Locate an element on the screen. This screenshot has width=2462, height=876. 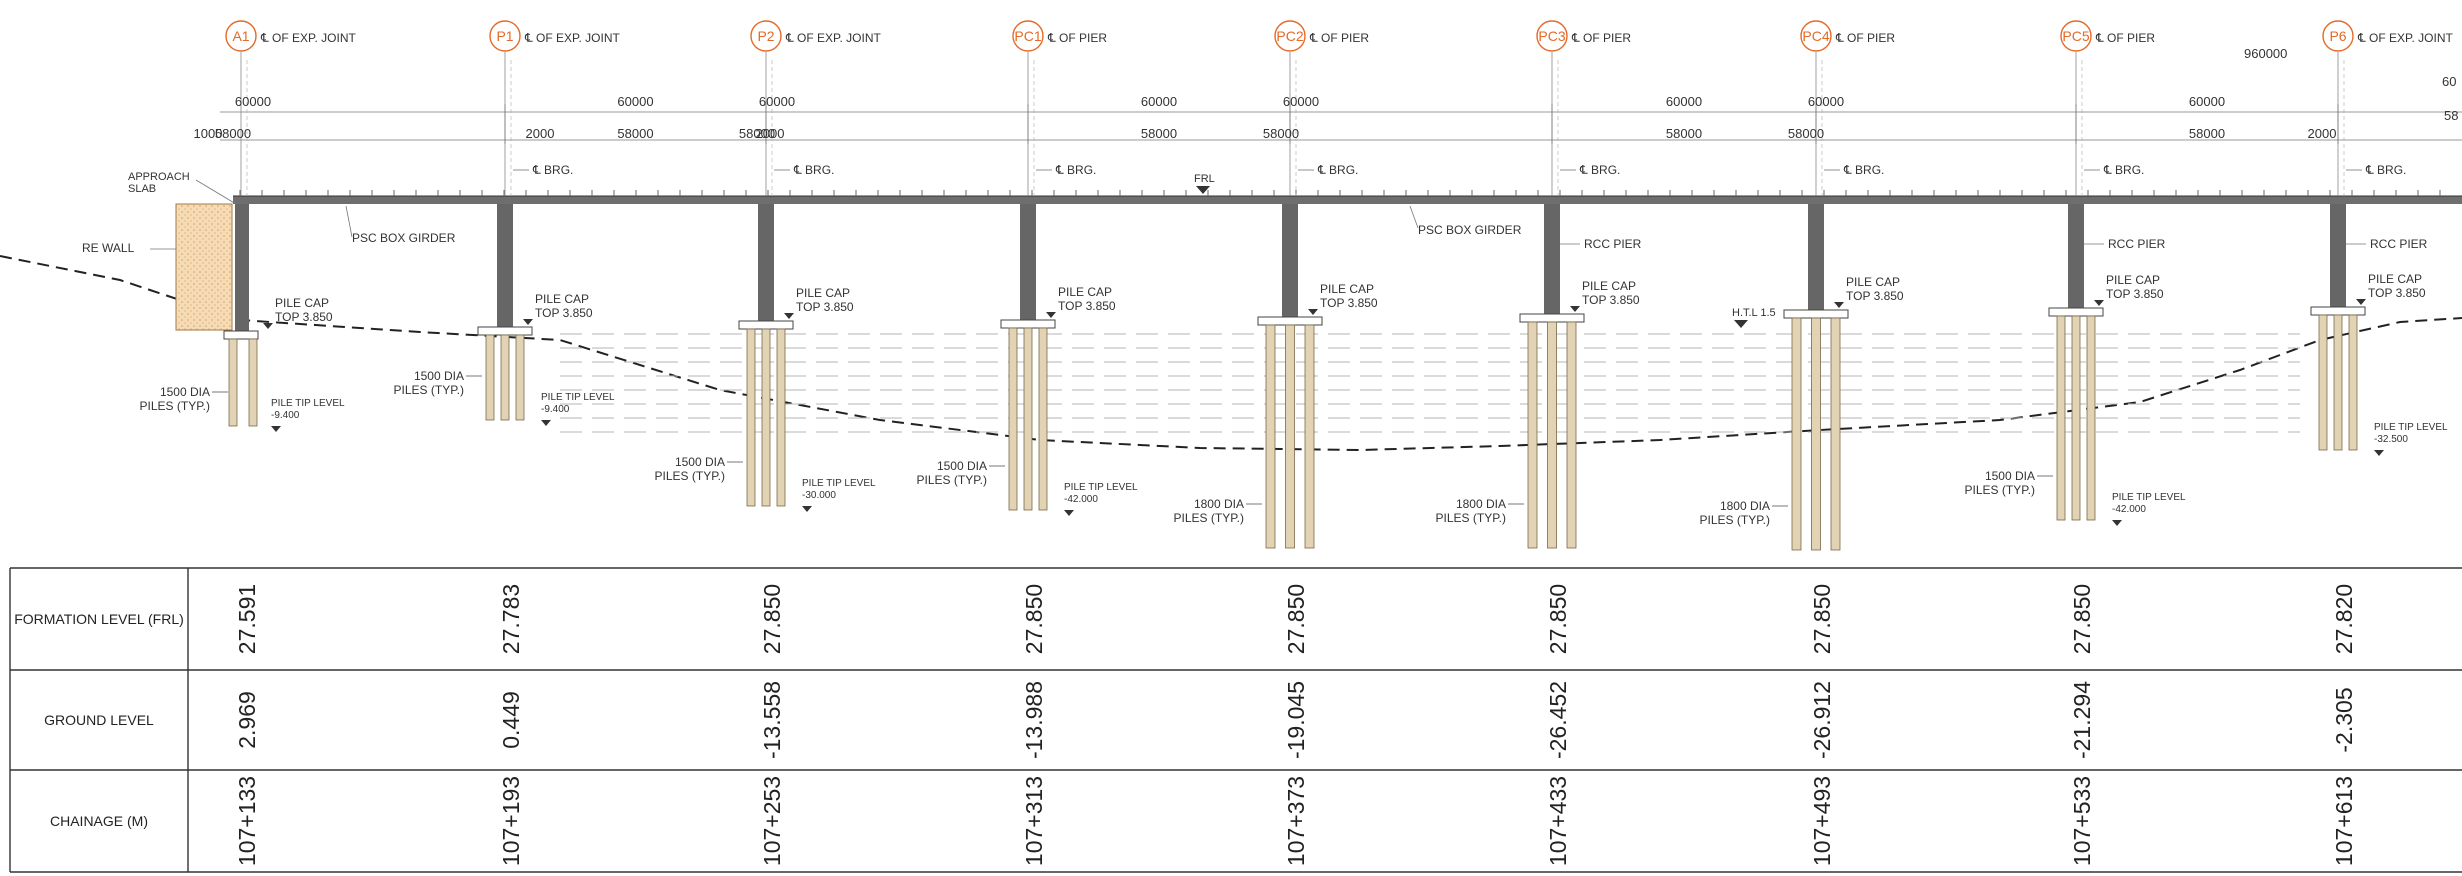
table-cell-value: -26.452 is located at coordinates (1558, 720).